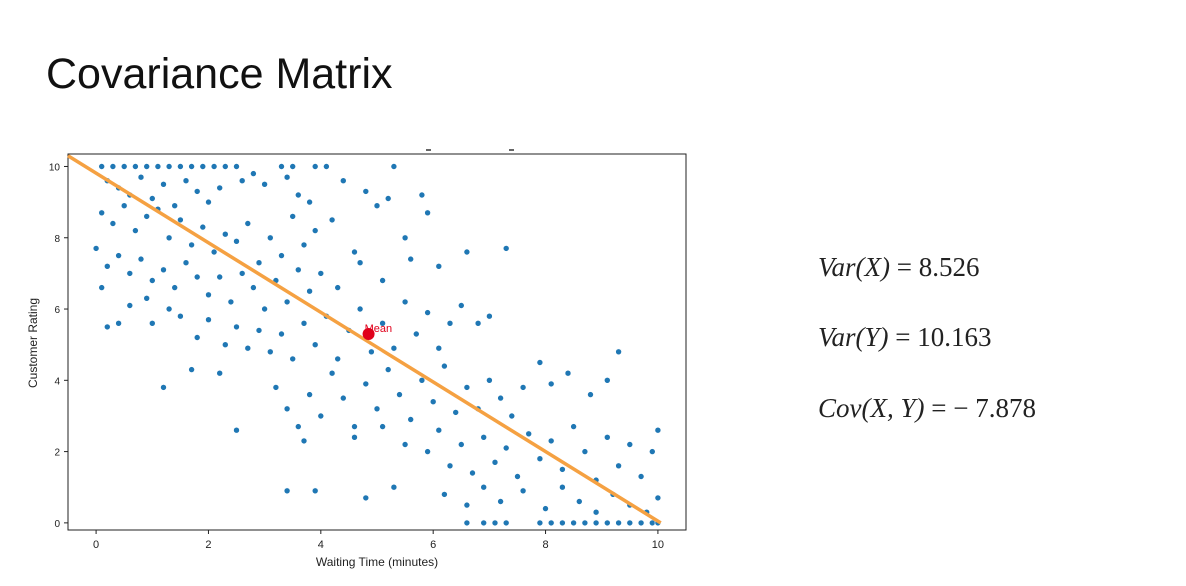 This screenshot has width=1186, height=586. Describe the element at coordinates (33, 343) in the screenshot. I see `y-axis-label: Customer Rating` at that location.